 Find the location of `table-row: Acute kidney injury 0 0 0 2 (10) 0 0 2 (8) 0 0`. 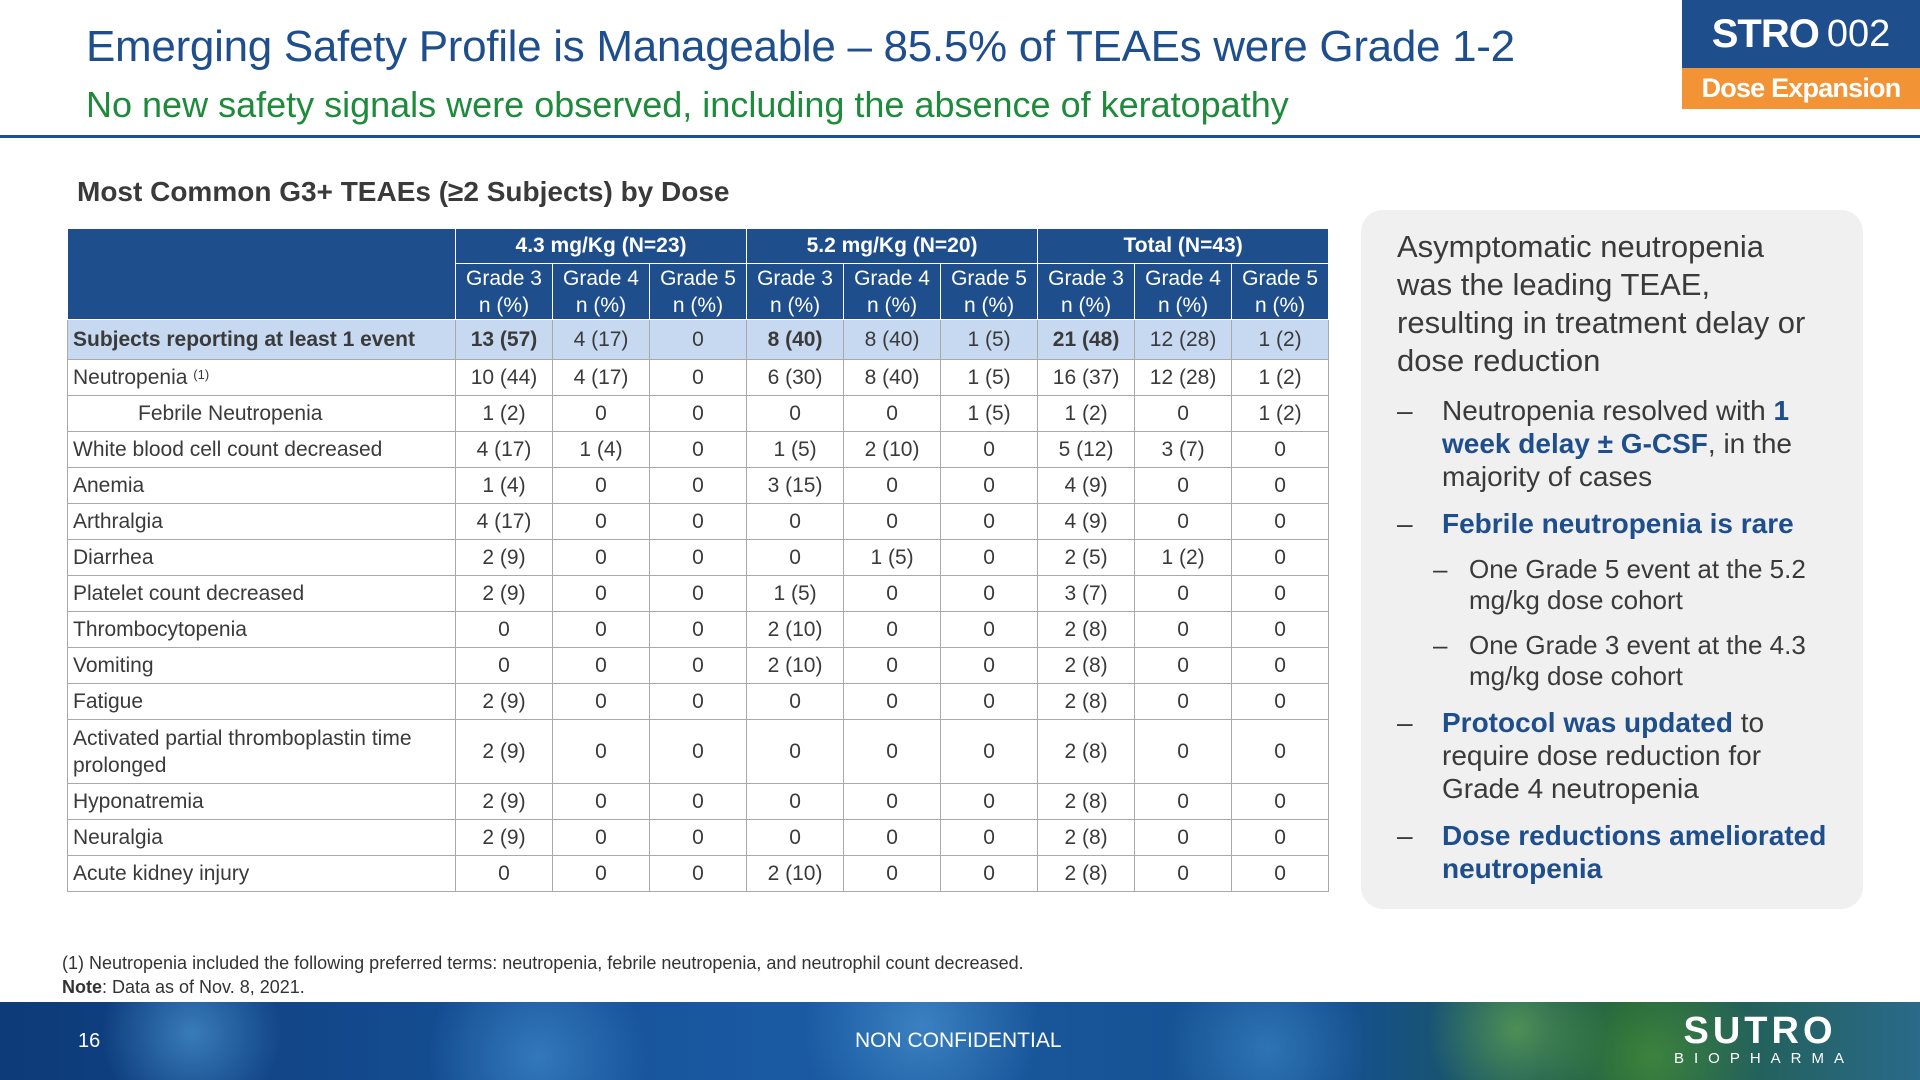

table-row: Acute kidney injury 0 0 0 2 (10) 0 0 2 (8) 0 0 is located at coordinates (698, 873).